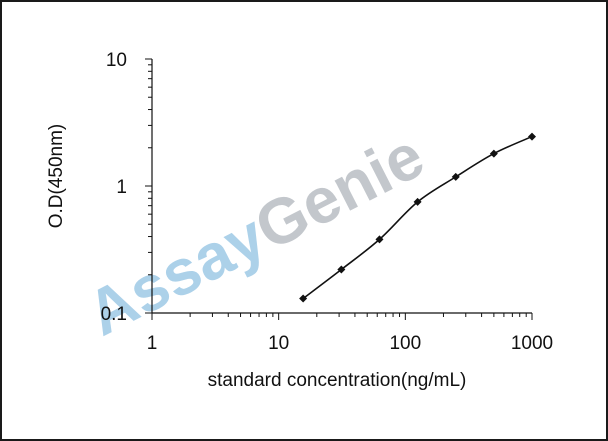 The image size is (608, 441). I want to click on y-tick-label: 1, so click(121, 187).